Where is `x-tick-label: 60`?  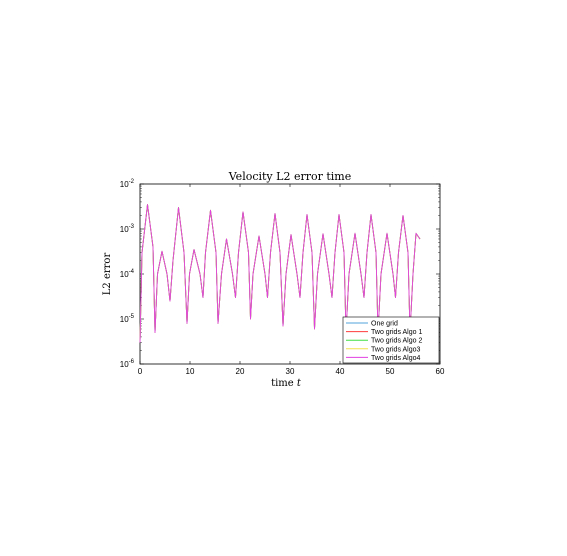 x-tick-label: 60 is located at coordinates (440, 371).